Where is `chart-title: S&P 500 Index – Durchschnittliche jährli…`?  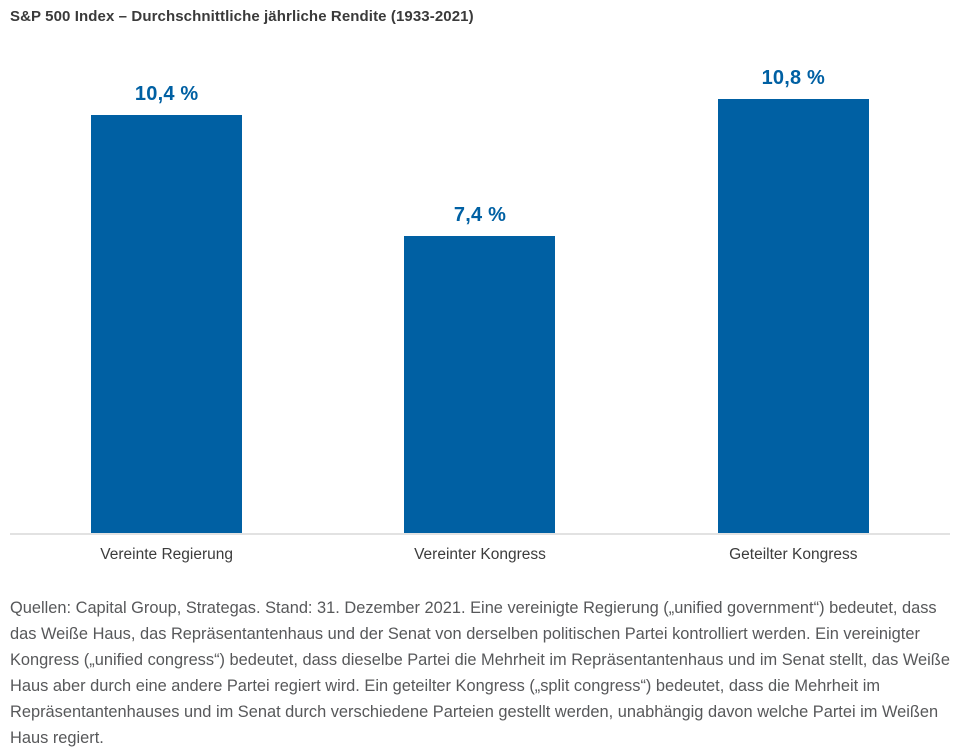
chart-title: S&P 500 Index – Durchschnittliche jährli… is located at coordinates (242, 16).